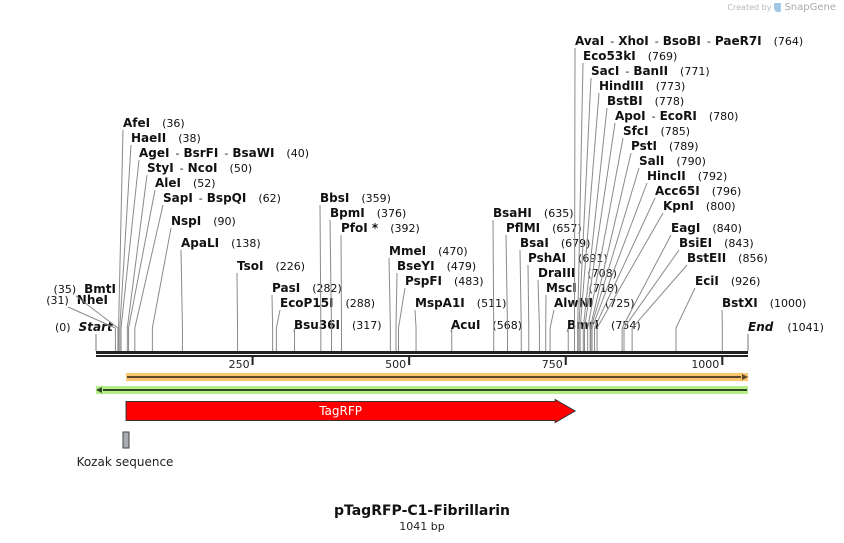 The image size is (844, 543). I want to click on restriction-site-agei: AgeI - BsrFI - BsaWI (40), so click(214, 248).